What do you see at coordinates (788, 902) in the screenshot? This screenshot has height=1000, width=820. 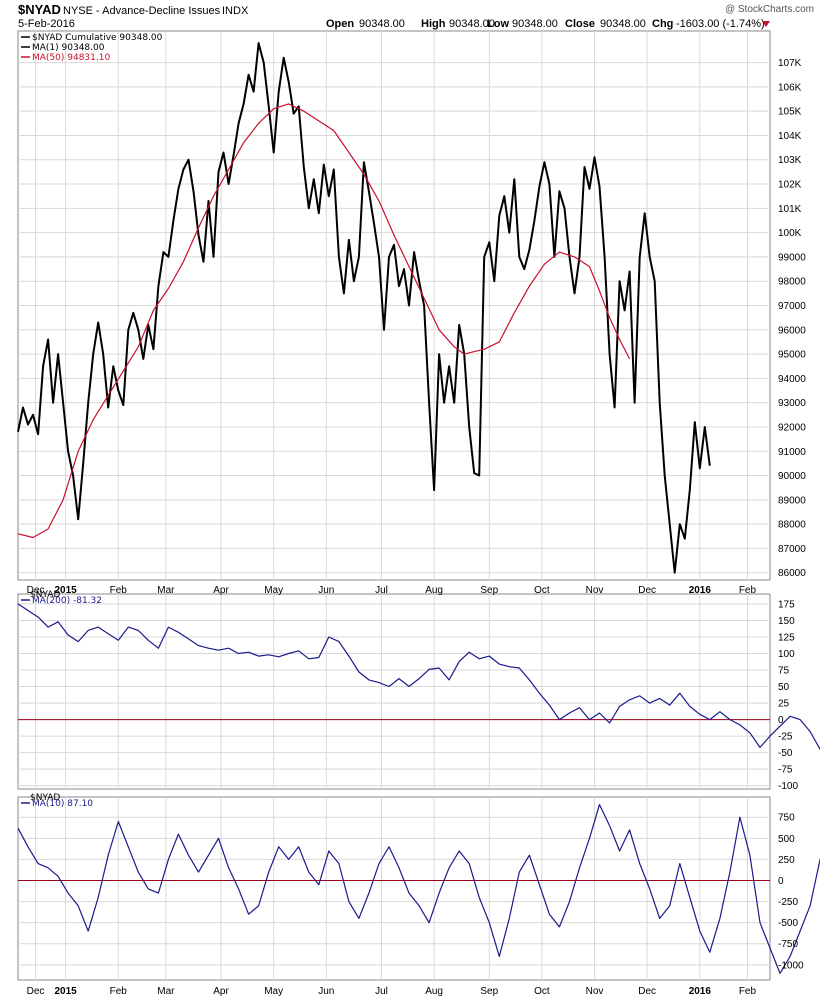 I see `y-tick-label: -250` at bounding box center [788, 902].